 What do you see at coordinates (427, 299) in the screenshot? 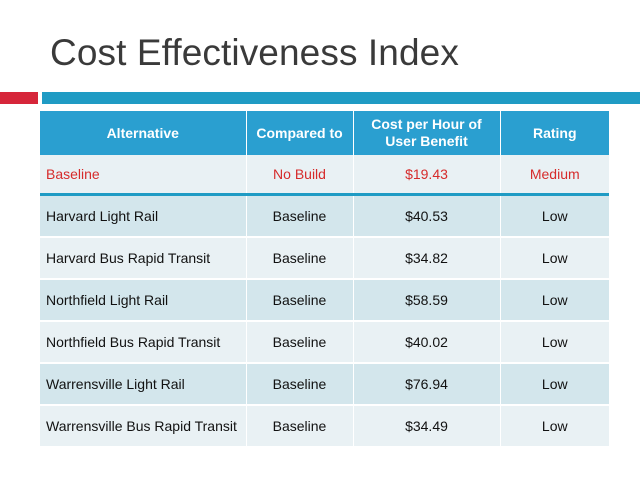
I see `cell-cost: $58.59` at bounding box center [427, 299].